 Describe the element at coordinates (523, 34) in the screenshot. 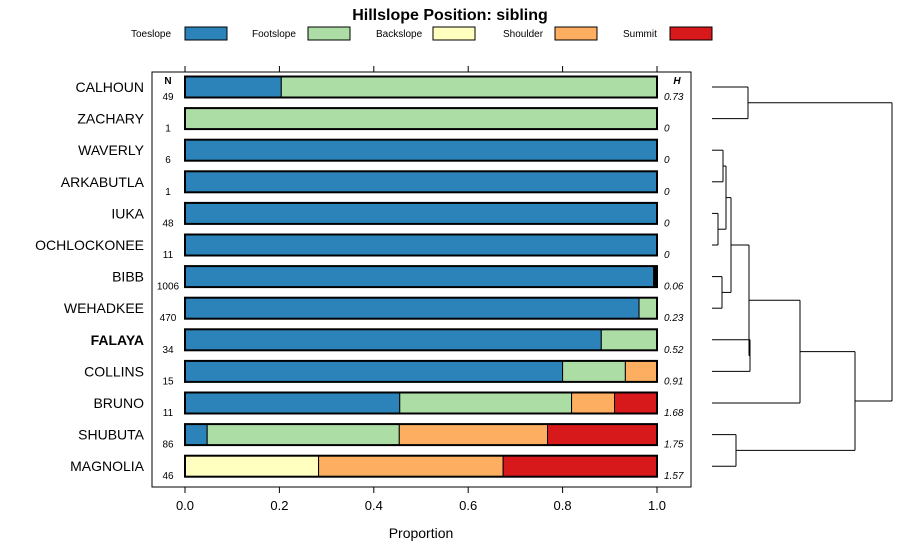

I see `legend-label: Shoulder` at that location.